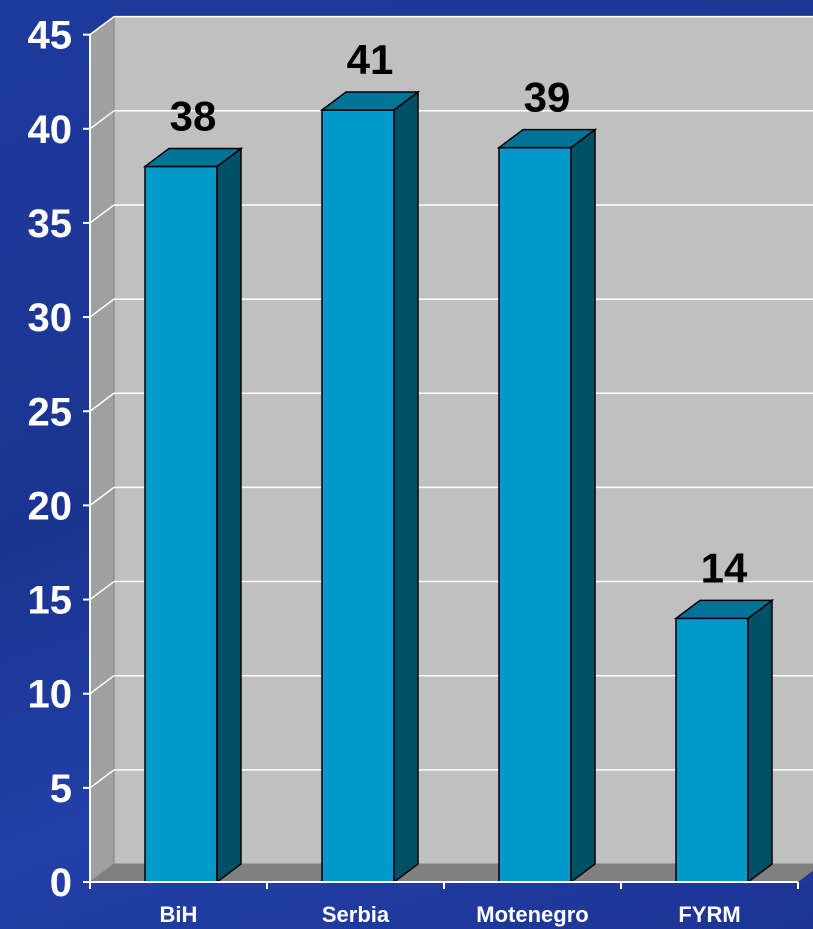 This screenshot has width=813, height=929. What do you see at coordinates (50, 459) in the screenshot?
I see `y-tick-labels: 0 5 10 15 20 25 30 35 40 45` at bounding box center [50, 459].